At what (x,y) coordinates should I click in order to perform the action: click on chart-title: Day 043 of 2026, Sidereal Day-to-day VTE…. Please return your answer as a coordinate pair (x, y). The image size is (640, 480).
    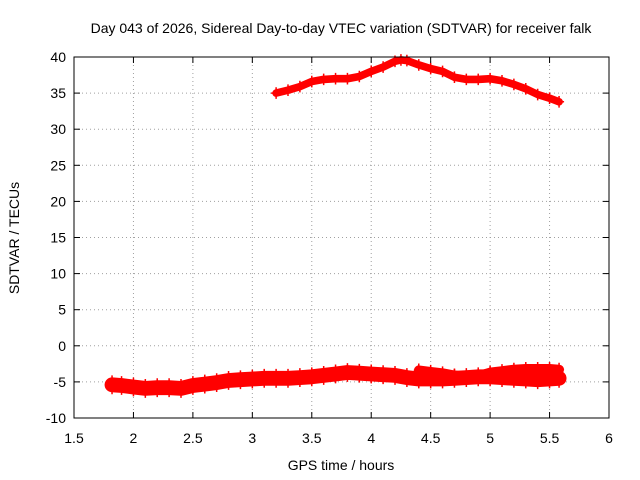
    Looking at the image, I should click on (342, 28).